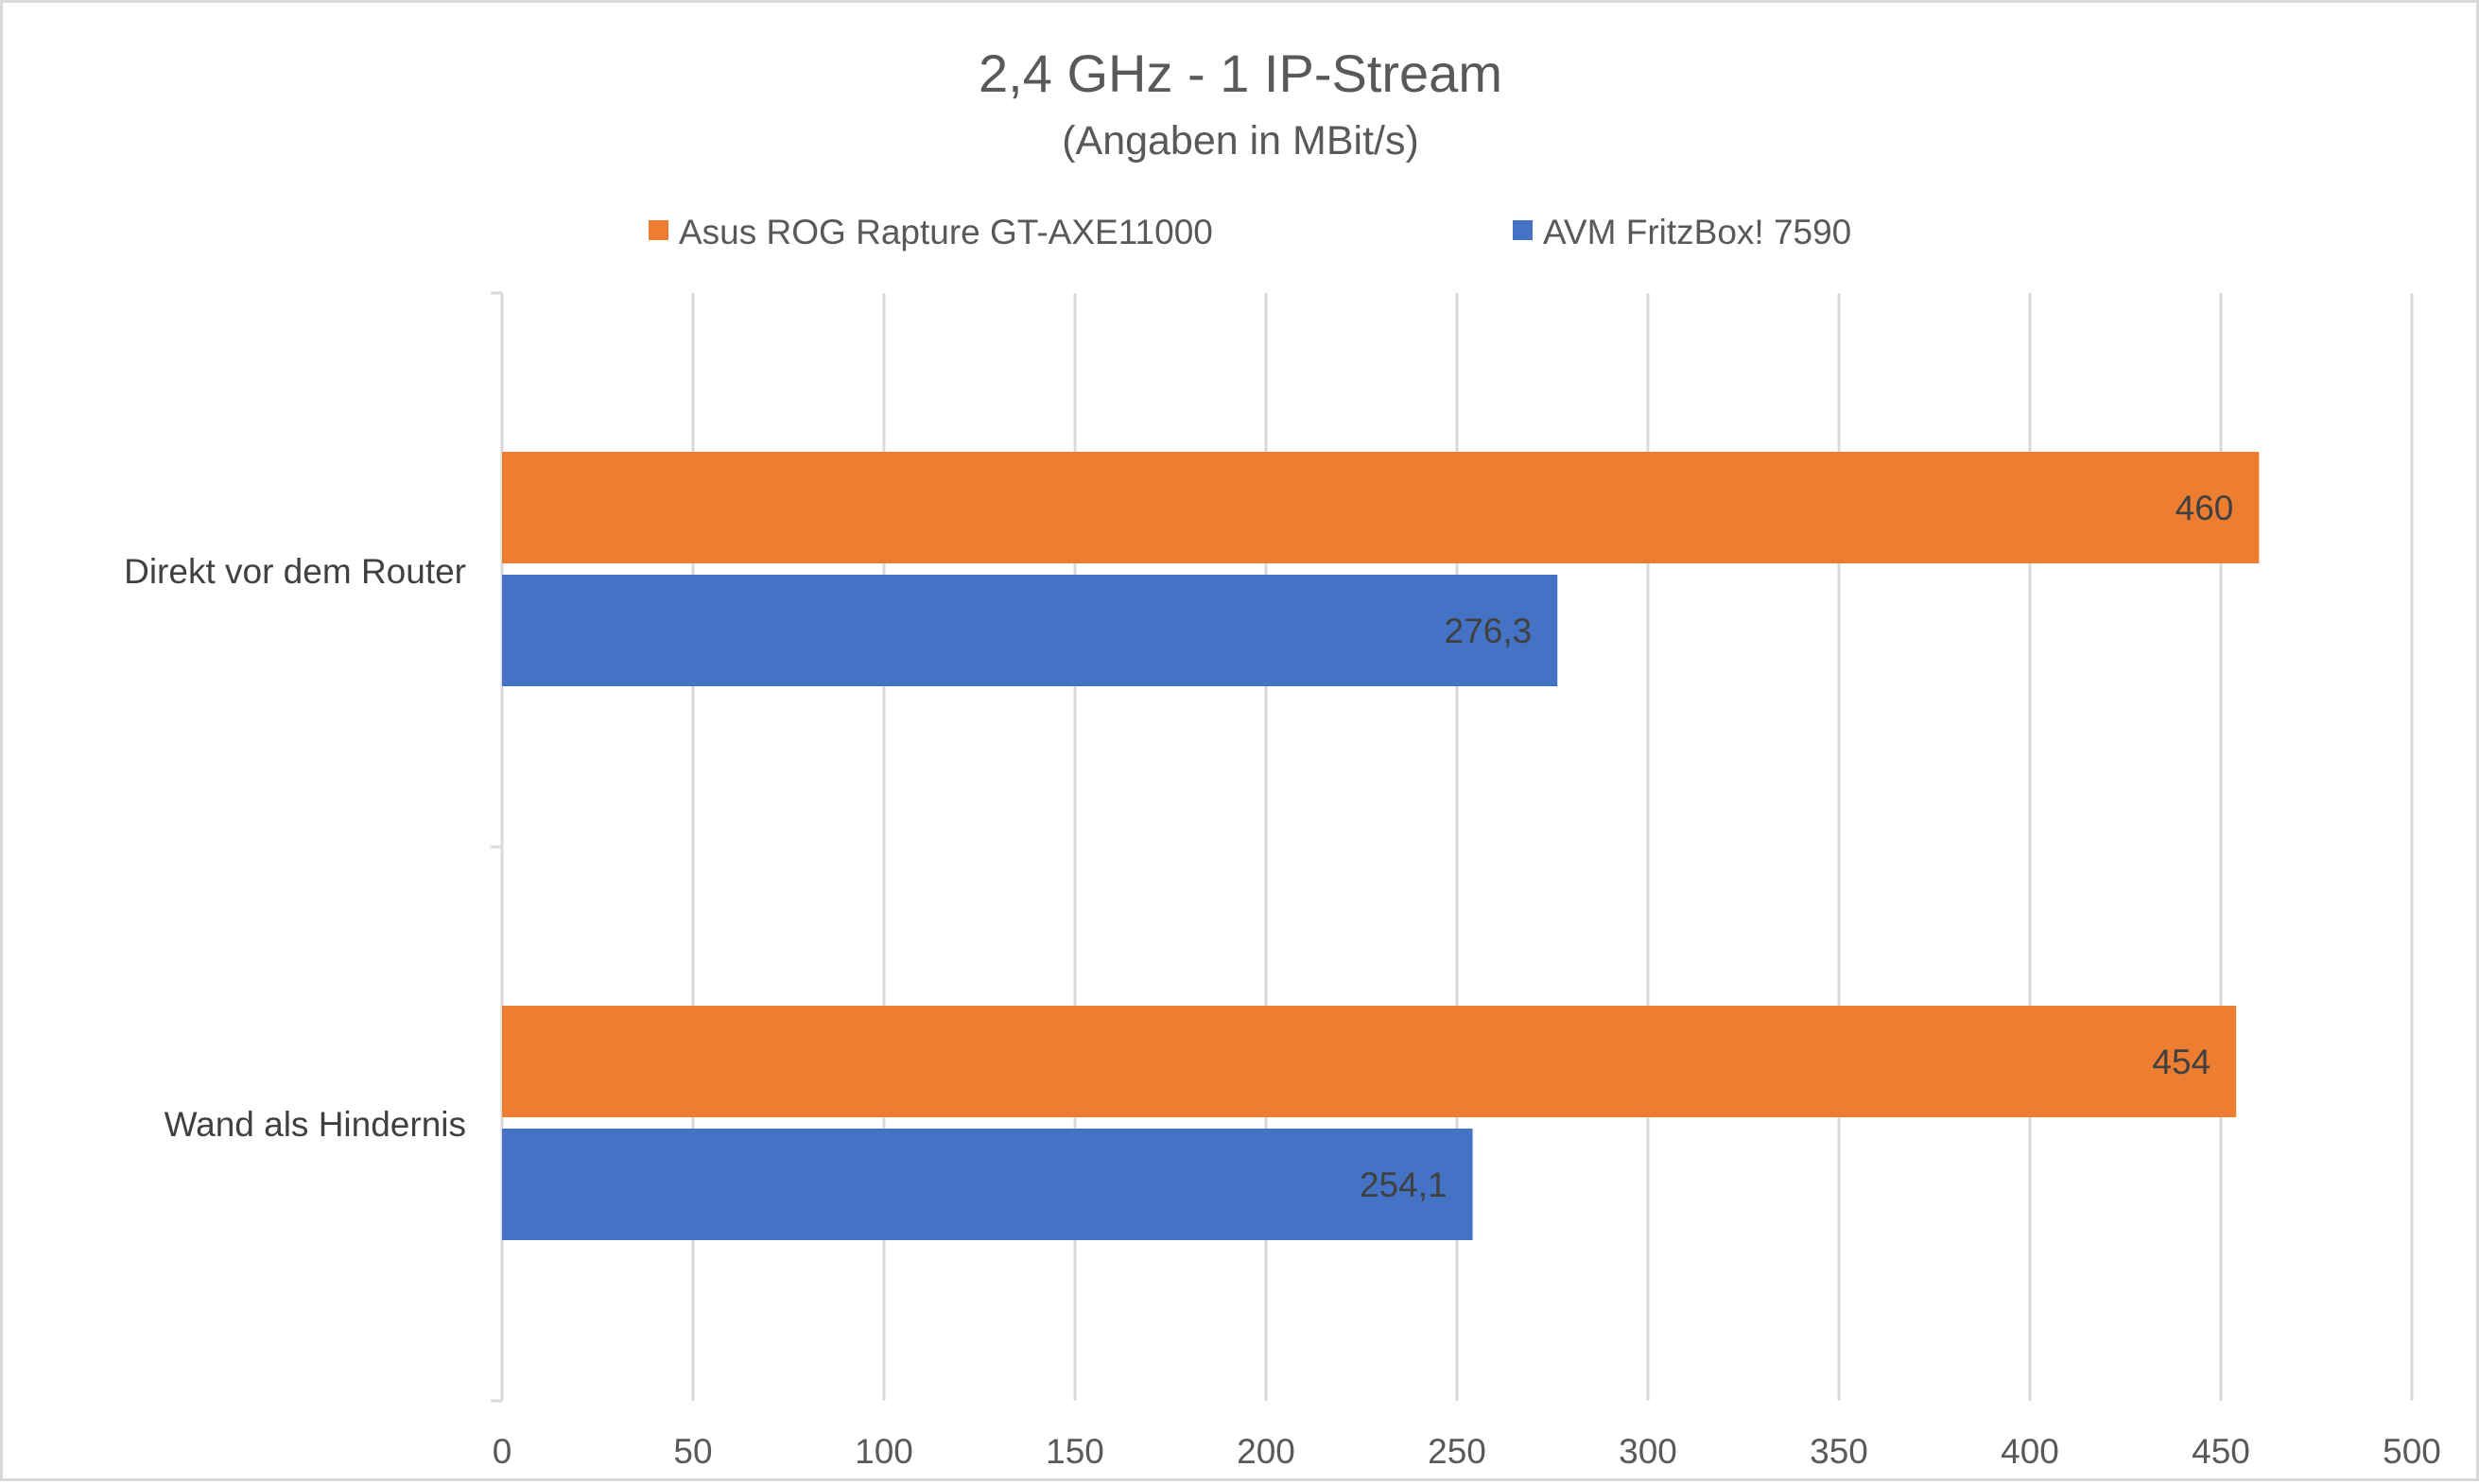 This screenshot has width=2479, height=1484. I want to click on x-tick-label-350: 350, so click(1839, 1451).